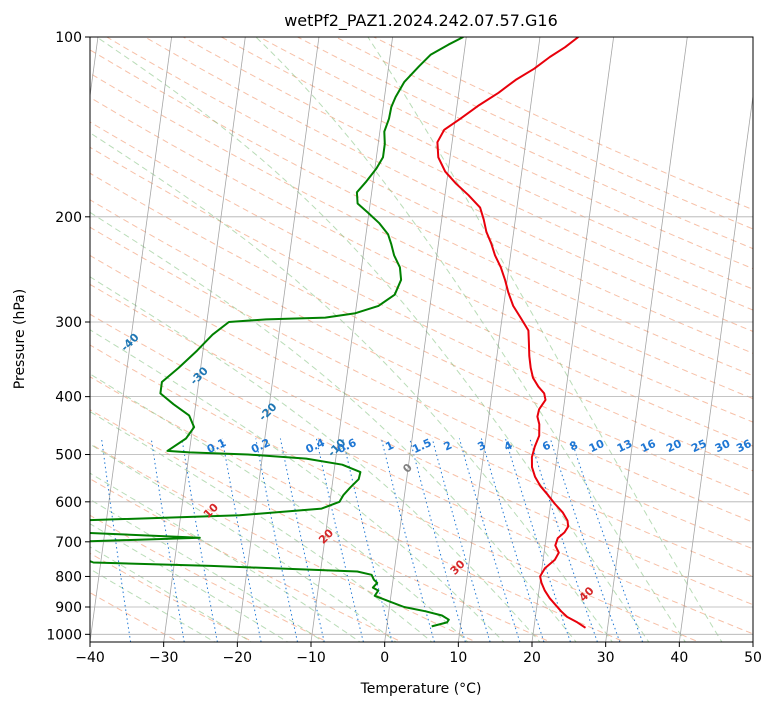 Image resolution: width=775 pixels, height=708 pixels. Describe the element at coordinates (68, 543) in the screenshot. I see `y-tick-label: 700` at that location.